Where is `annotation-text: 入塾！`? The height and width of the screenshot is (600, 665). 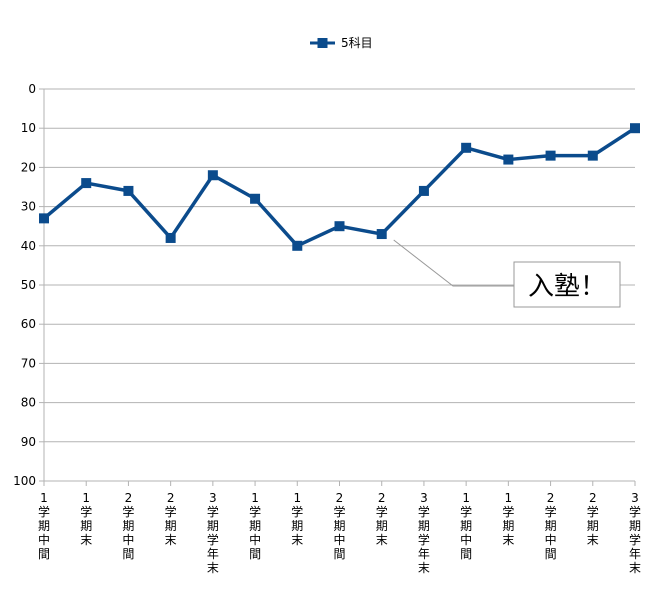 annotation-text: 入塾！ is located at coordinates (567, 287).